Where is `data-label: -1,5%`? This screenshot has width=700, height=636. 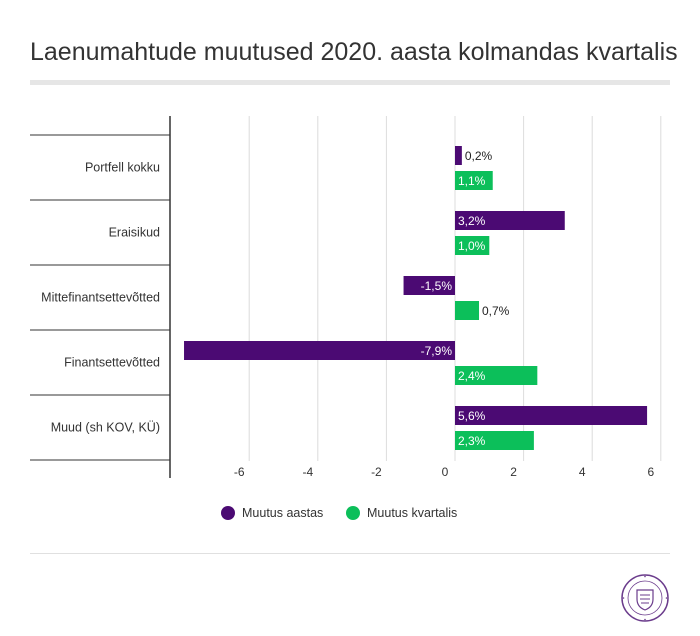 data-label: -1,5% is located at coordinates (437, 286).